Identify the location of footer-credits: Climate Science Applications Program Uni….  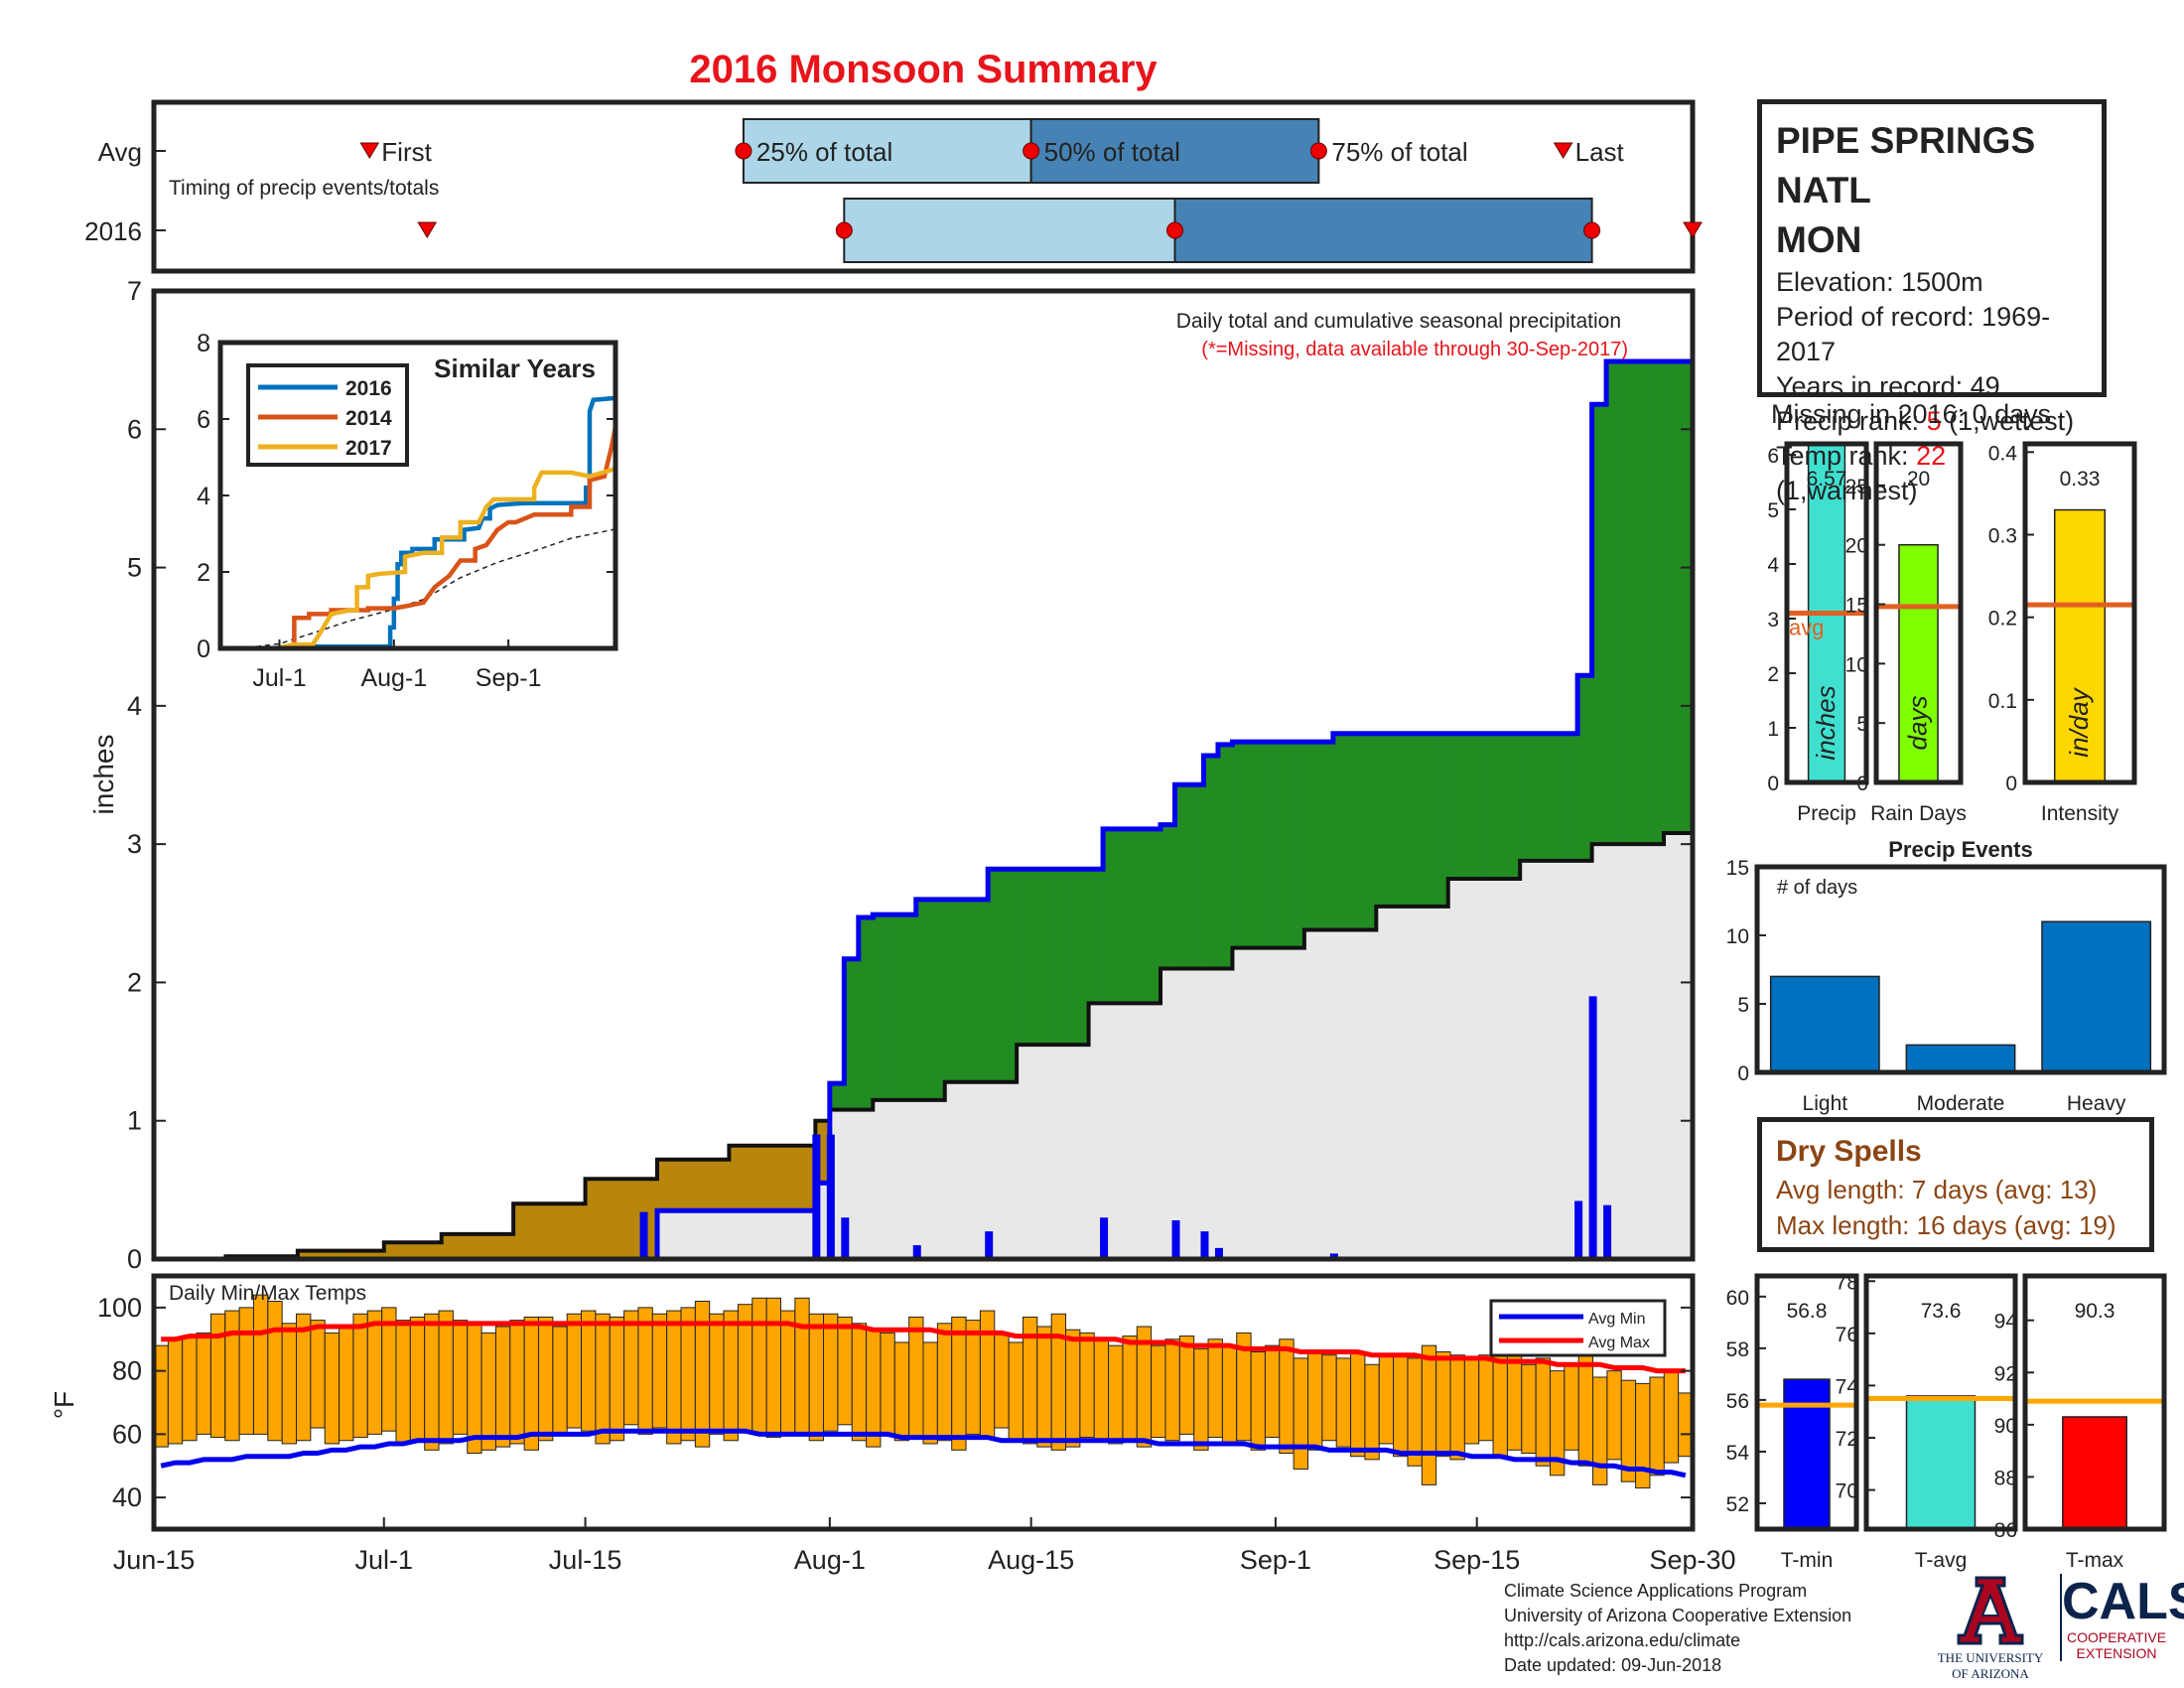
(1677, 1628).